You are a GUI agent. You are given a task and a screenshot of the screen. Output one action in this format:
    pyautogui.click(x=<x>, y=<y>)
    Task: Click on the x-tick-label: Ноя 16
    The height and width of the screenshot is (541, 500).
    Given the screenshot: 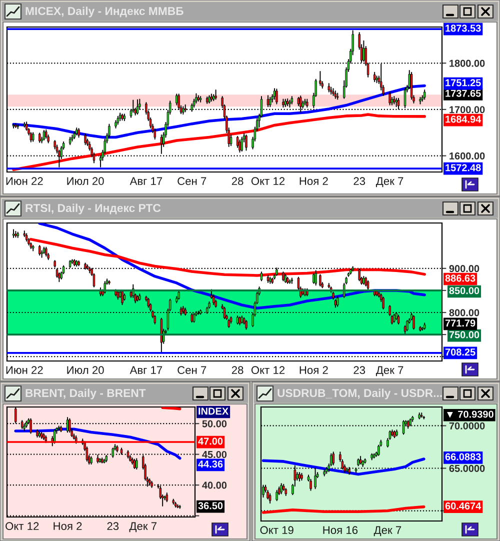 What is the action you would take?
    pyautogui.click(x=340, y=530)
    